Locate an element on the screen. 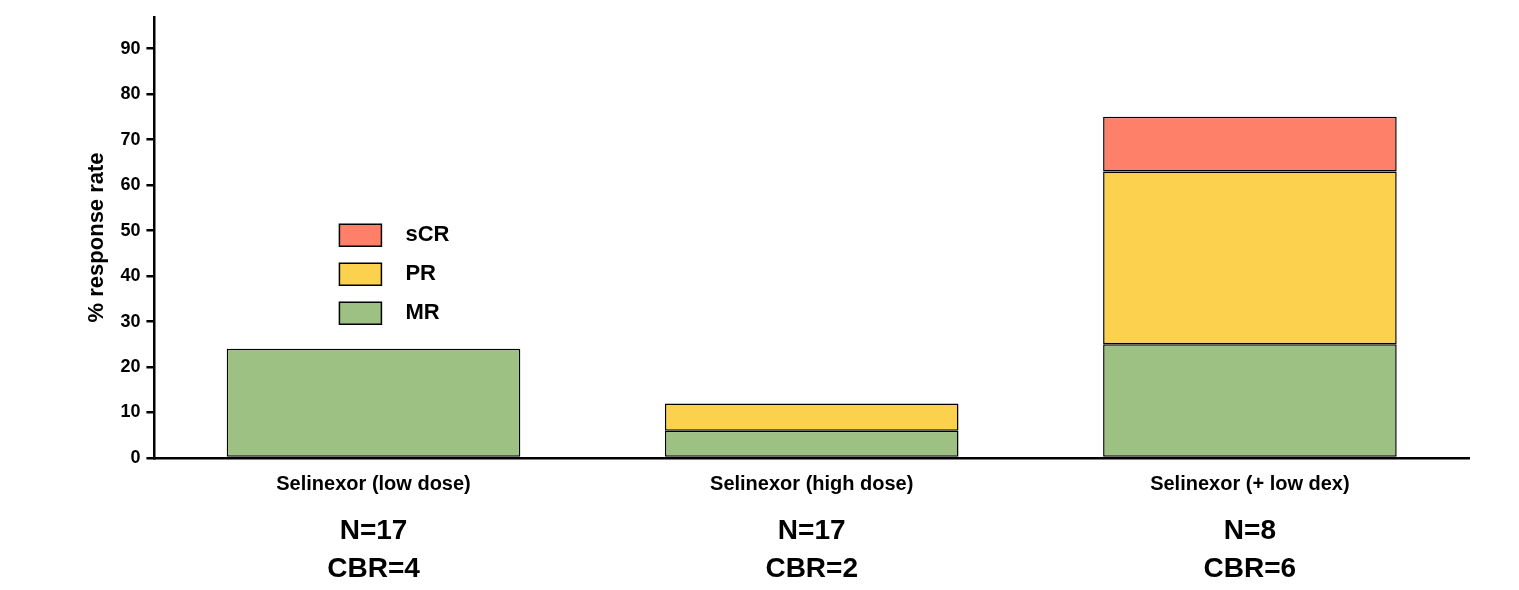 The width and height of the screenshot is (1519, 590). x-tick-label: Selinexor (high dose) is located at coordinates (812, 482).